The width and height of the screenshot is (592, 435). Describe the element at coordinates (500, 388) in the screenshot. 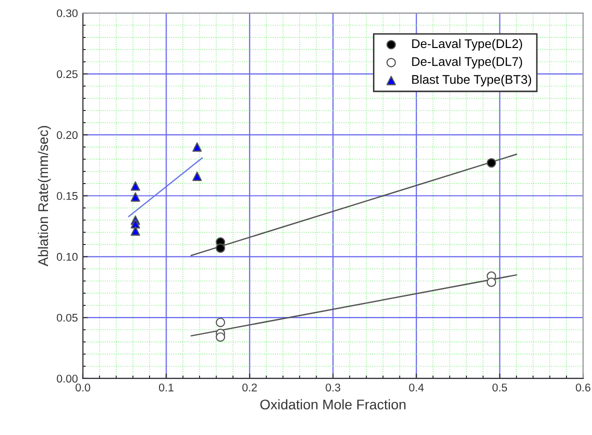

I see `x-tick-label: 0.5` at that location.